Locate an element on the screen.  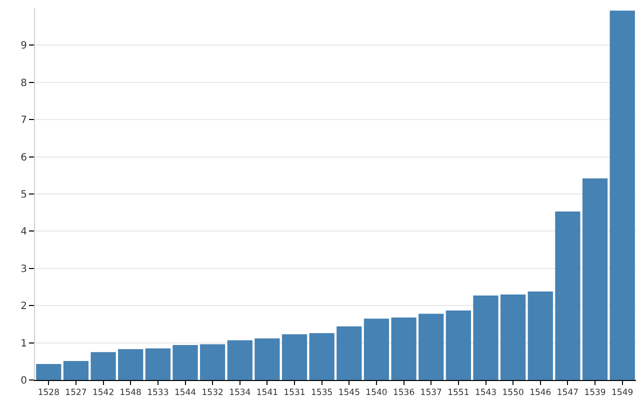
x-tick-label: 1546 is located at coordinates (541, 393).